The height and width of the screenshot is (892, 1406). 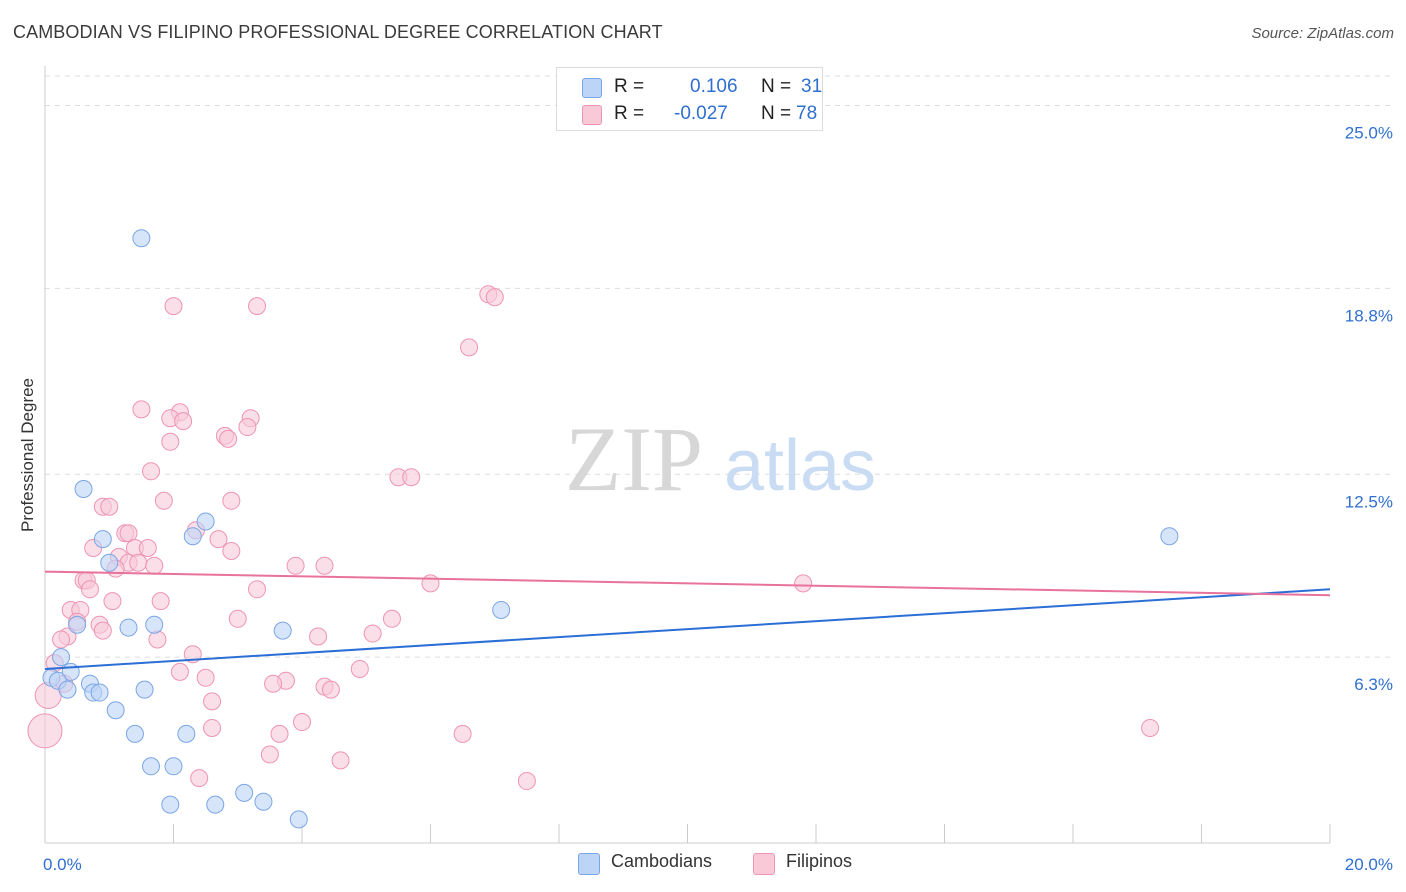 What do you see at coordinates (689, 99) in the screenshot?
I see `stats-legend: R = 0.106 N = 31 R = -0.027 N = 78` at bounding box center [689, 99].